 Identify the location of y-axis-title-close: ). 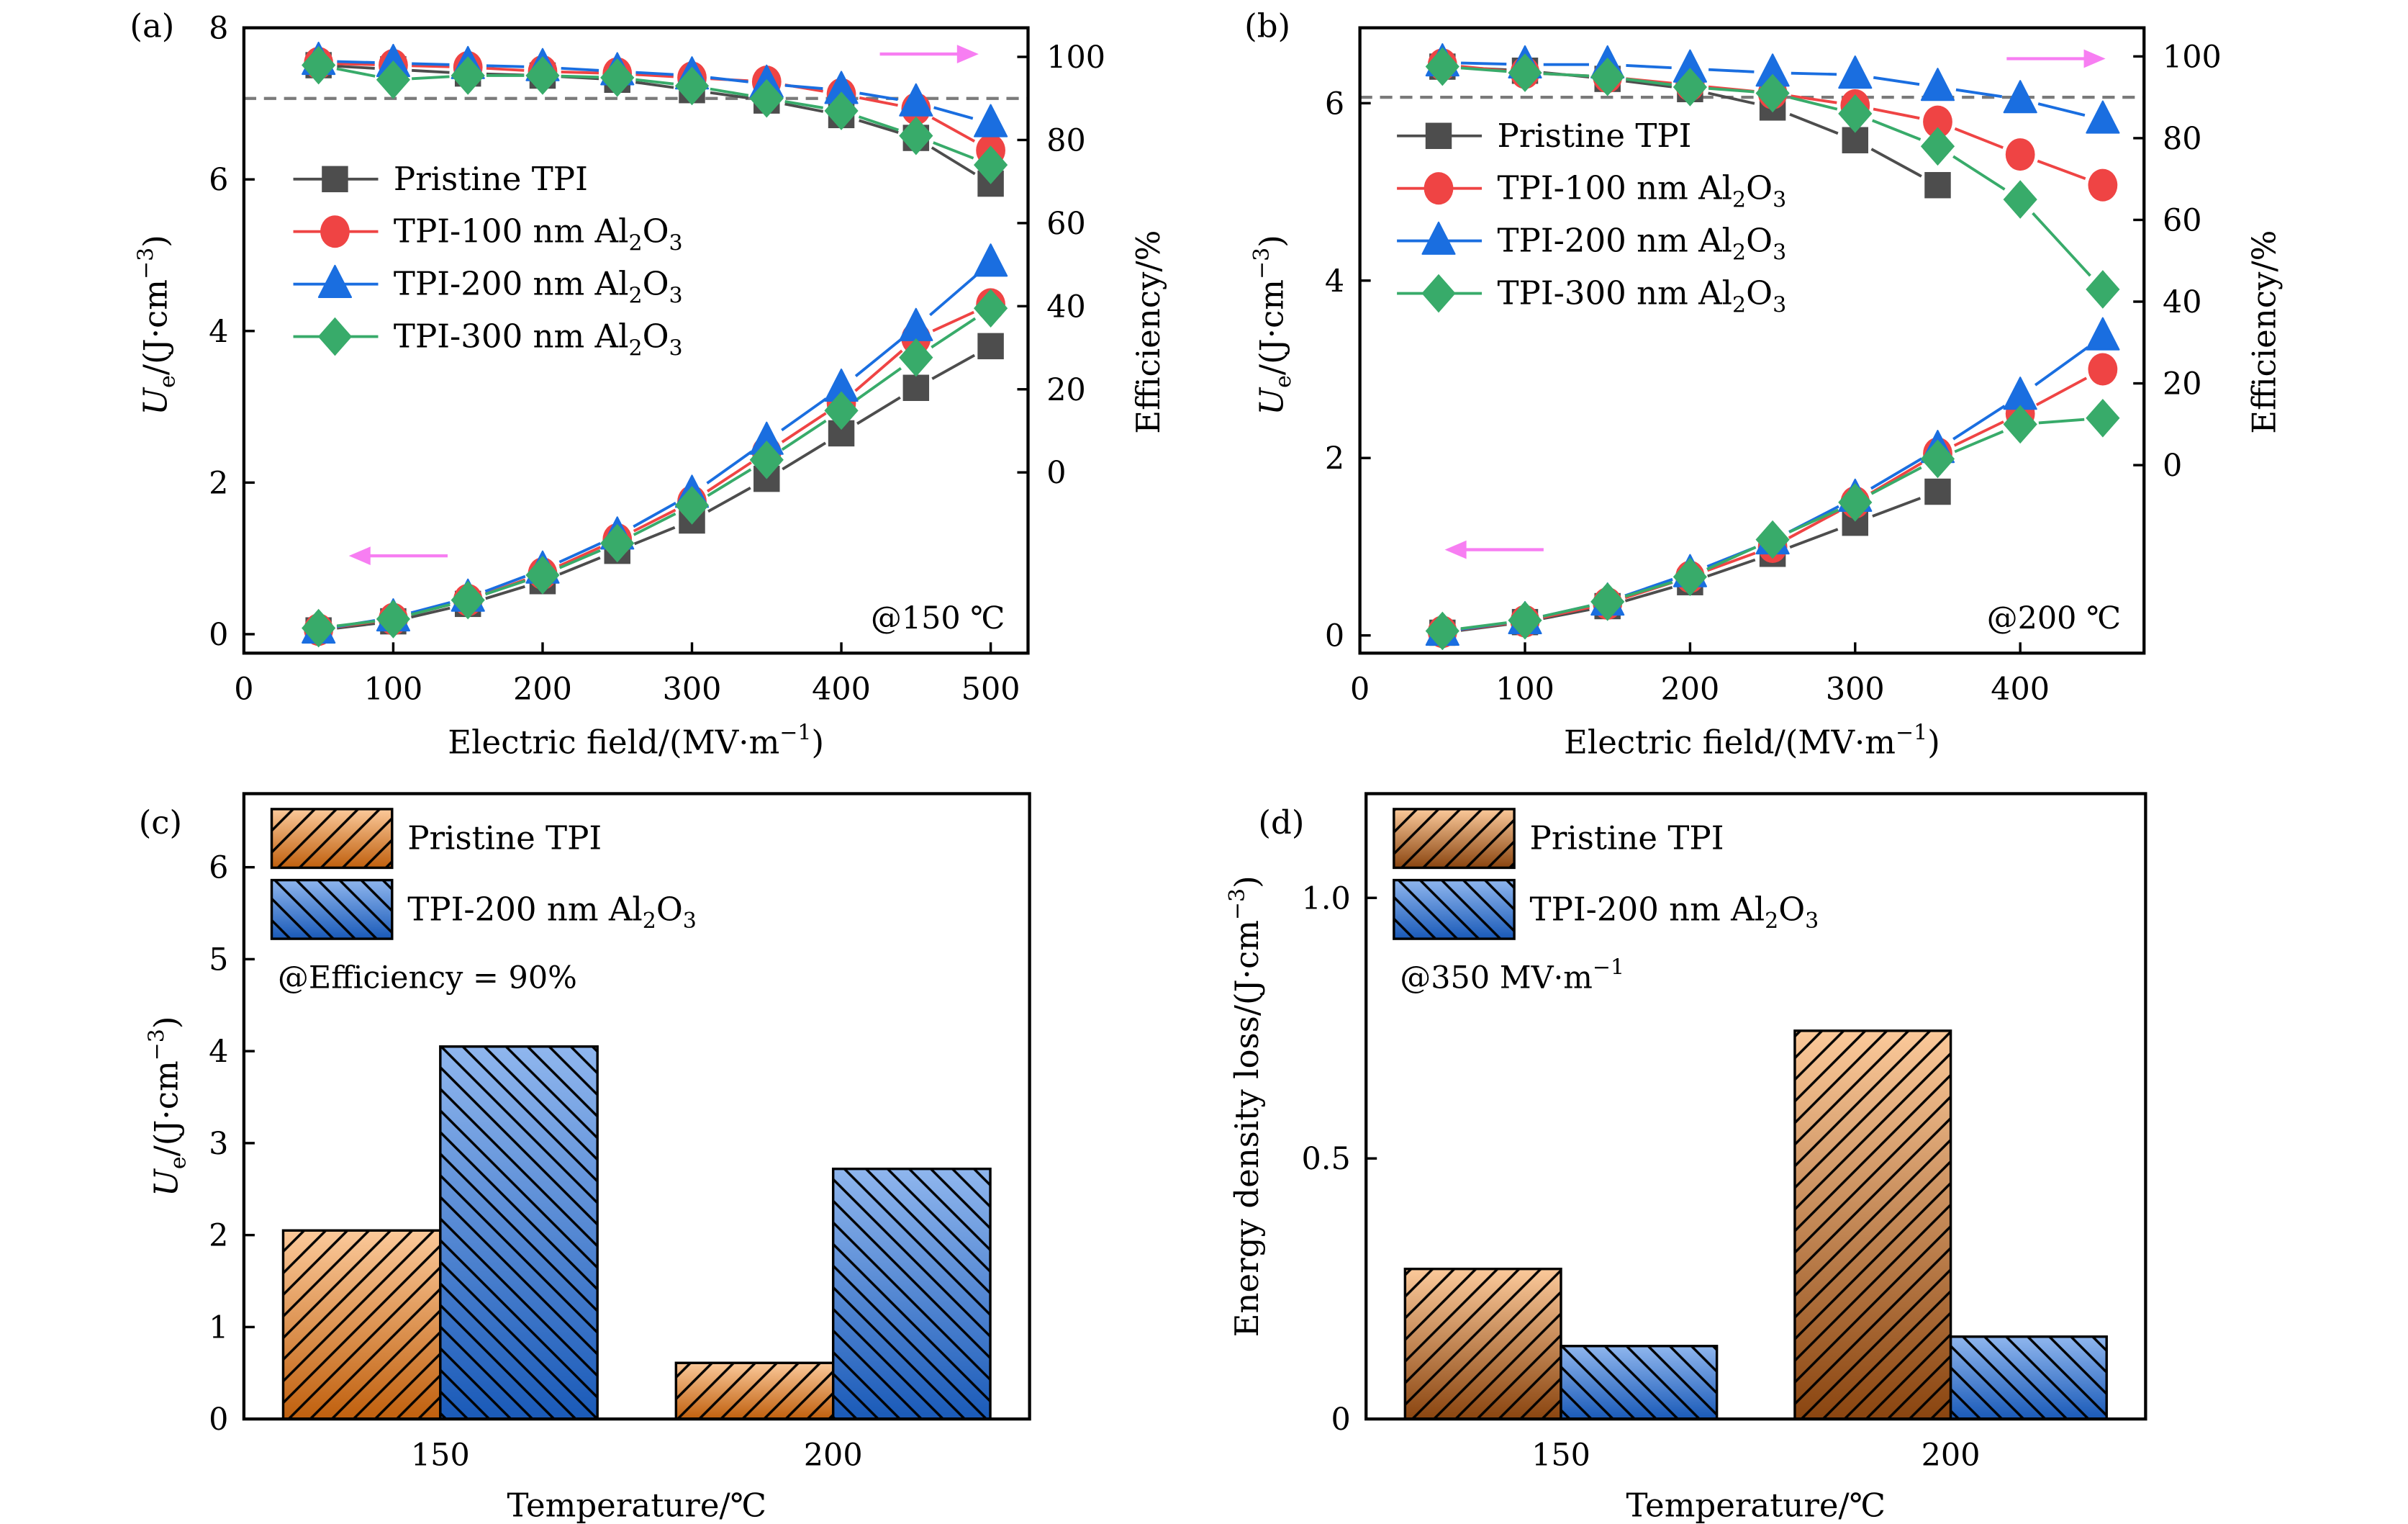
(1271, 241).